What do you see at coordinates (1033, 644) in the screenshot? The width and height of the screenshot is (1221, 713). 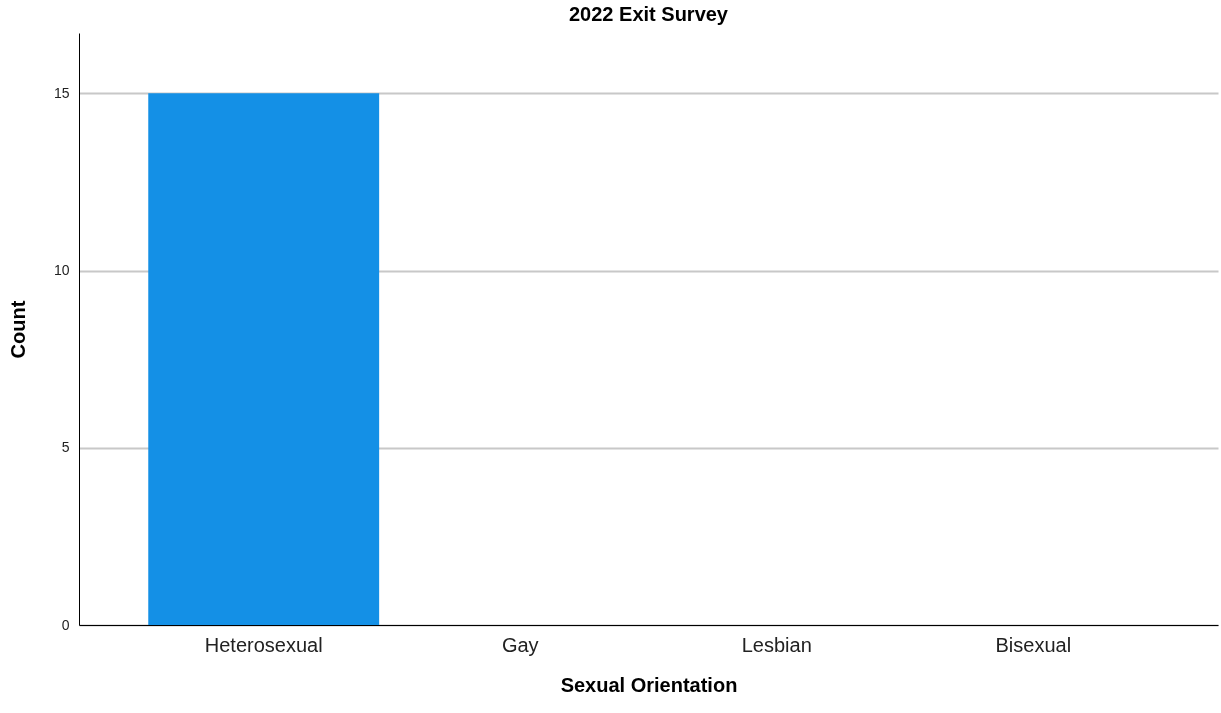 I see `x-tick-label: Bisexual` at bounding box center [1033, 644].